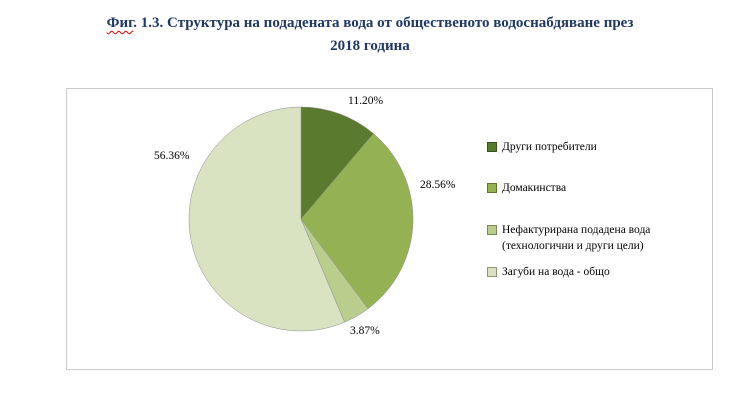  I want to click on legend-item-households: Домакинства, so click(526, 188).